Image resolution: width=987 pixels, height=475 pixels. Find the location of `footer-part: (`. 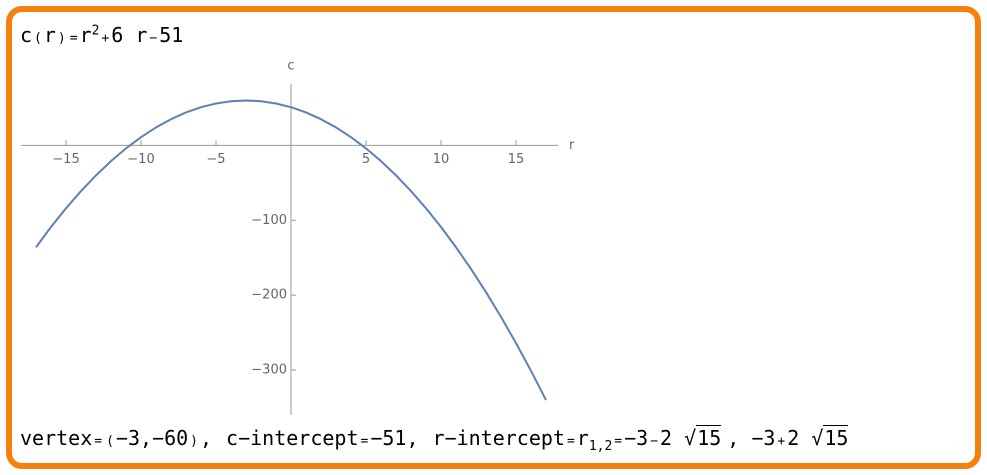

footer-part: ( is located at coordinates (110, 441).